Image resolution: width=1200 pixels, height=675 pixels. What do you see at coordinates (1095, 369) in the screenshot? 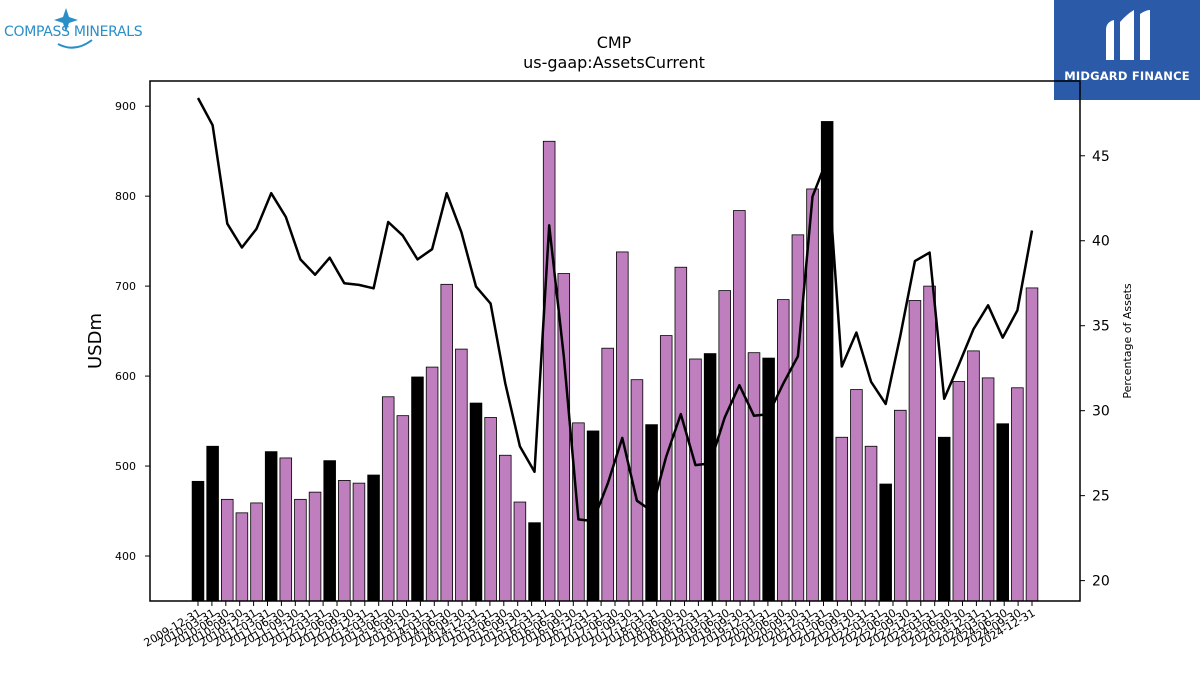
I see `y-axis-right: 20 25 30 35 40 45` at bounding box center [1095, 369].